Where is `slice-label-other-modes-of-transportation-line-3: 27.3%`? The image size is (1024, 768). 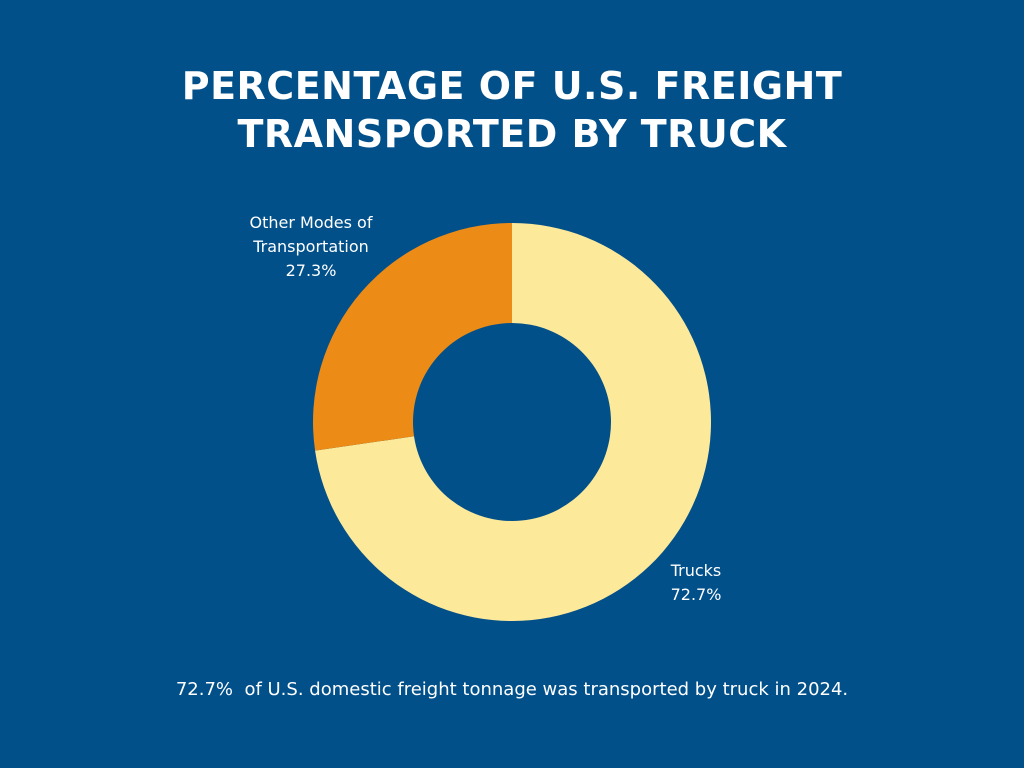
slice-label-other-modes-of-transportation-line-3: 27.3% is located at coordinates (311, 270).